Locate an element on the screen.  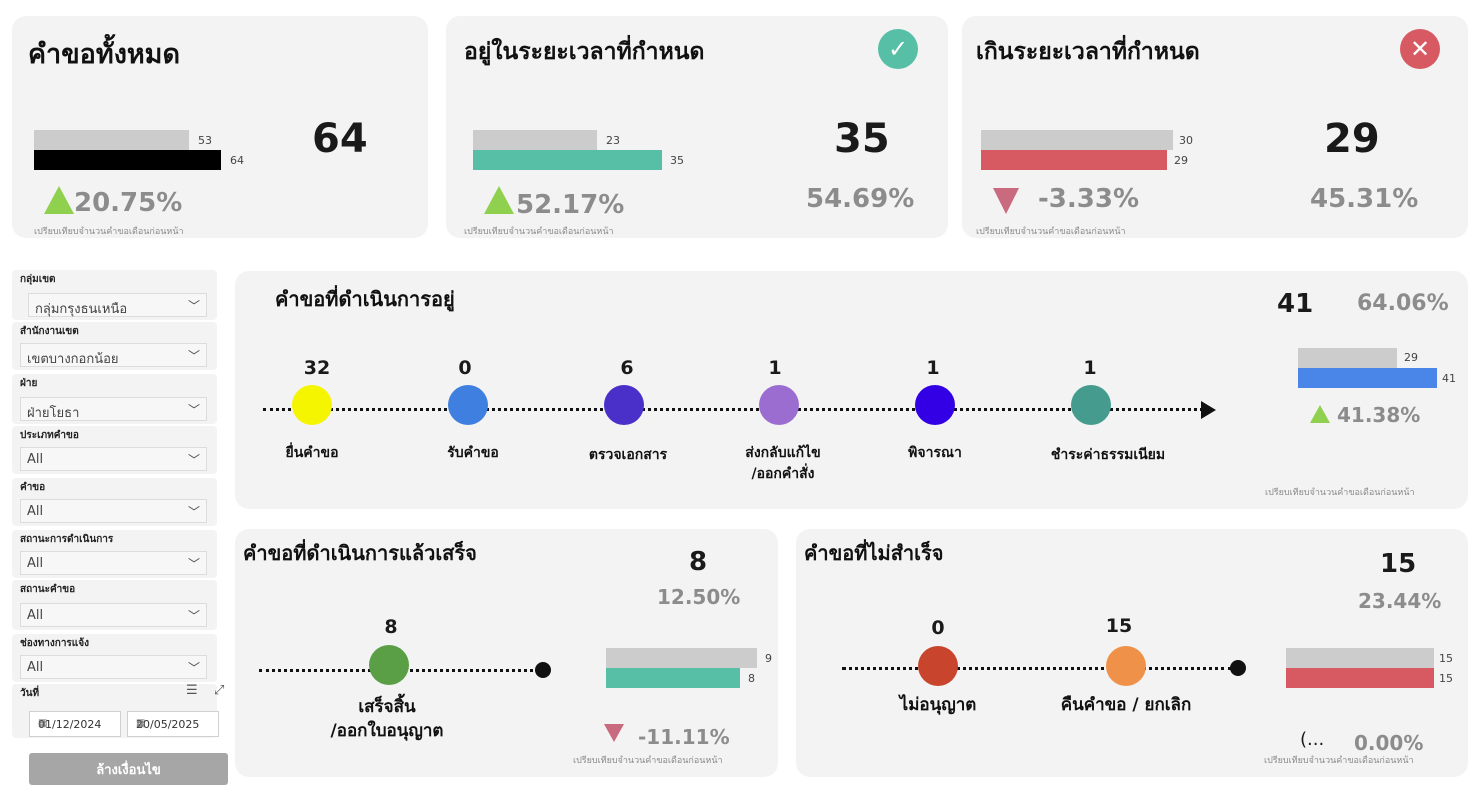
request-type-dropdown: All ﹀ is located at coordinates (113, 459).